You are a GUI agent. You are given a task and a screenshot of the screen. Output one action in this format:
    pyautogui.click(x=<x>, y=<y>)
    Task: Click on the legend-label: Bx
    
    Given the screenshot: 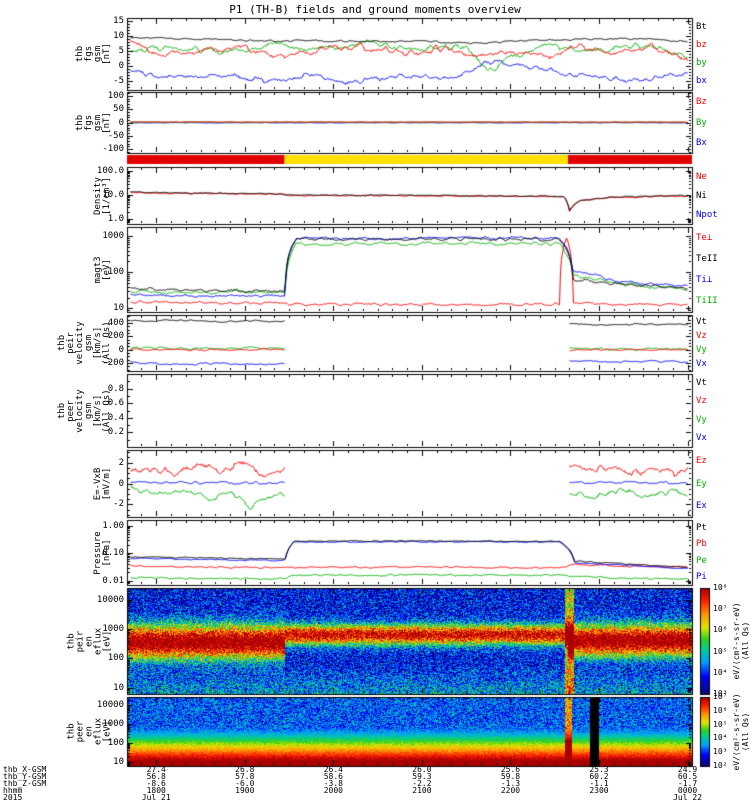 What is the action you would take?
    pyautogui.click(x=701, y=142)
    